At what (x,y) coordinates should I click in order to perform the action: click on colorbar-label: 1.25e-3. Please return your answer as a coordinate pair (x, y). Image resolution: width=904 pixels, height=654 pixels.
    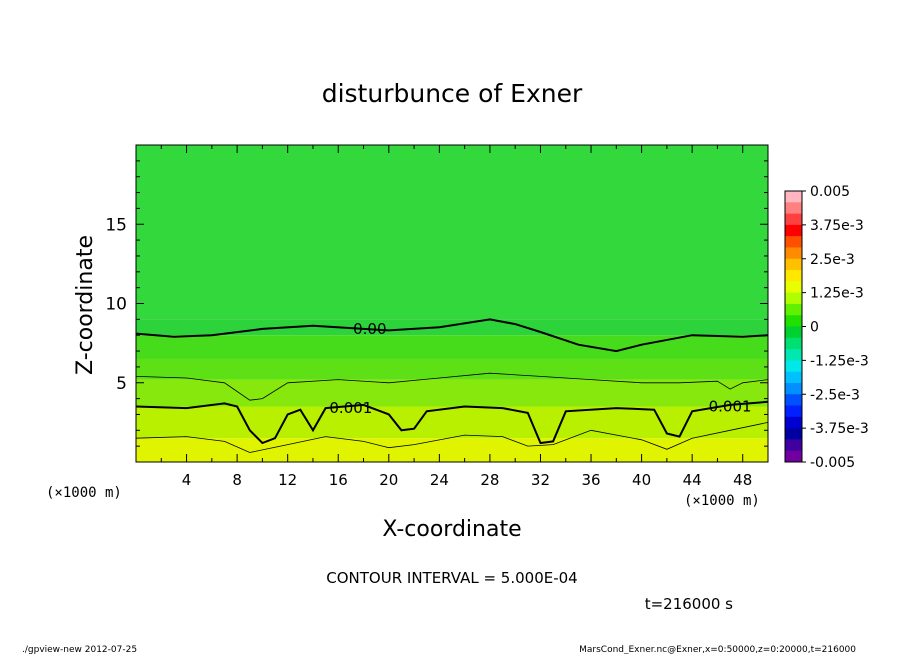
    Looking at the image, I should click on (837, 294).